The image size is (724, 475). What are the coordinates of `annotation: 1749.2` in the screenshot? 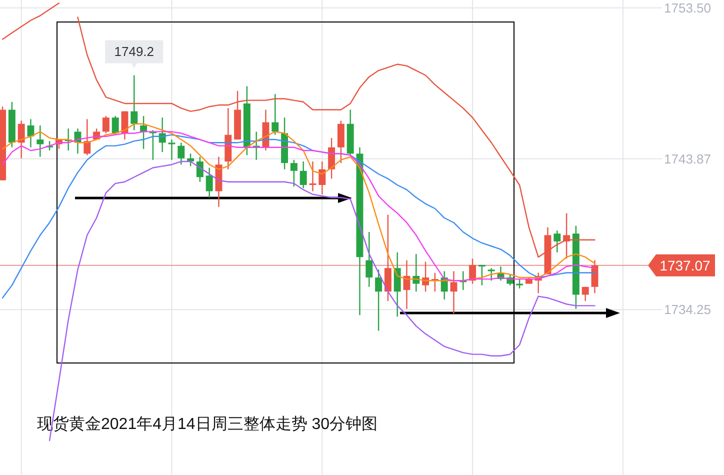 It's located at (134, 52).